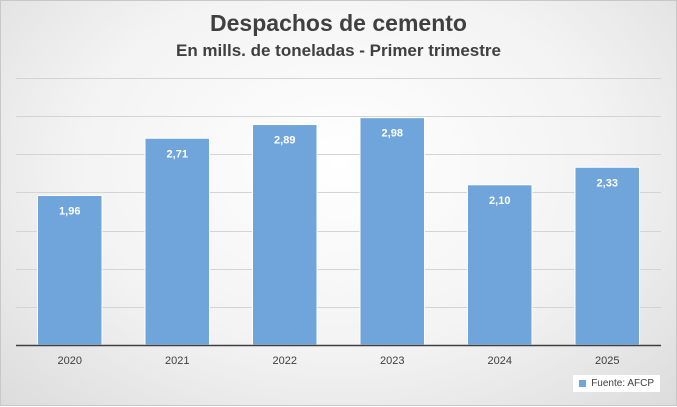 Image resolution: width=677 pixels, height=407 pixels. What do you see at coordinates (392, 134) in the screenshot?
I see `data-label: 2,98` at bounding box center [392, 134].